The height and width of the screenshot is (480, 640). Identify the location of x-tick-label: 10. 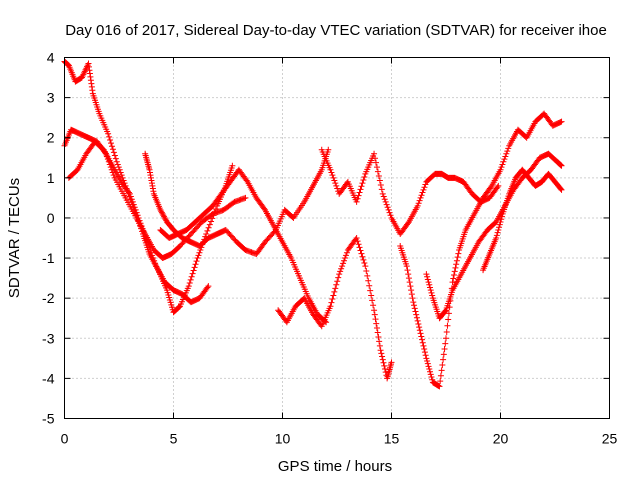
(283, 439).